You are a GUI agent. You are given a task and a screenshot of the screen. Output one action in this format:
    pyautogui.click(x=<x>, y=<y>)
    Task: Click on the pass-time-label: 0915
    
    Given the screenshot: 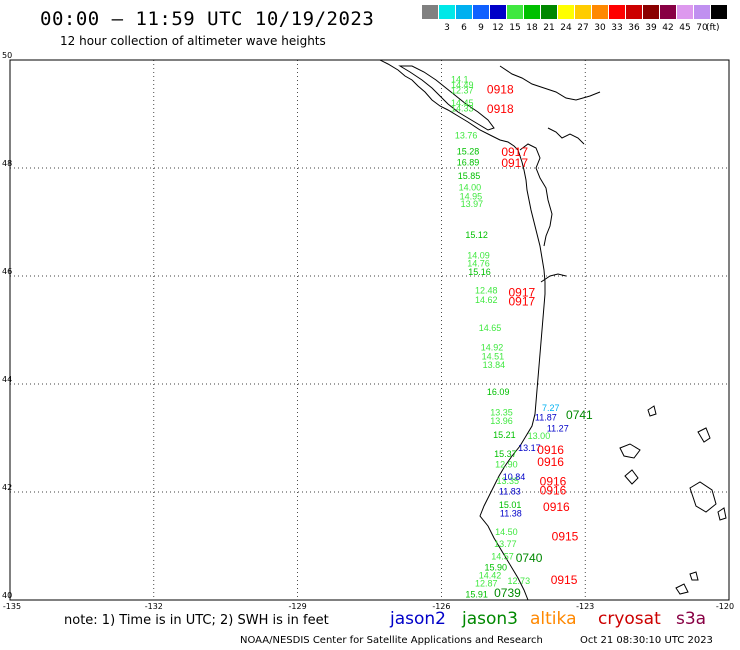 What is the action you would take?
    pyautogui.click(x=565, y=537)
    